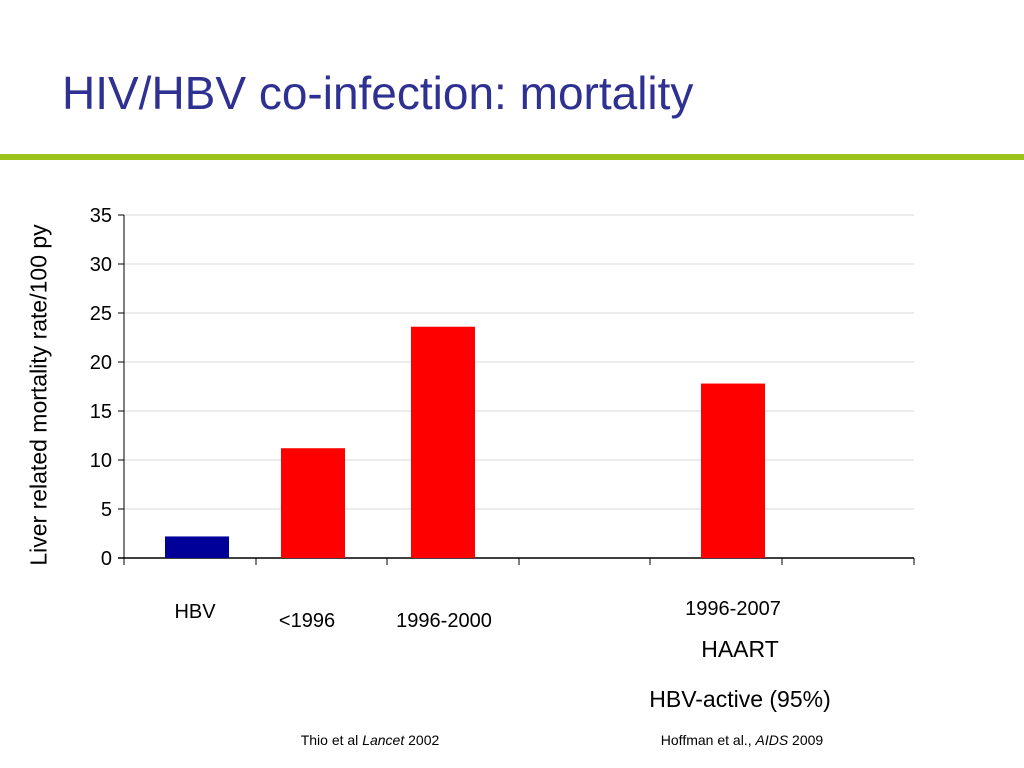  Describe the element at coordinates (106, 510) in the screenshot. I see `y-tick-label: 5` at that location.